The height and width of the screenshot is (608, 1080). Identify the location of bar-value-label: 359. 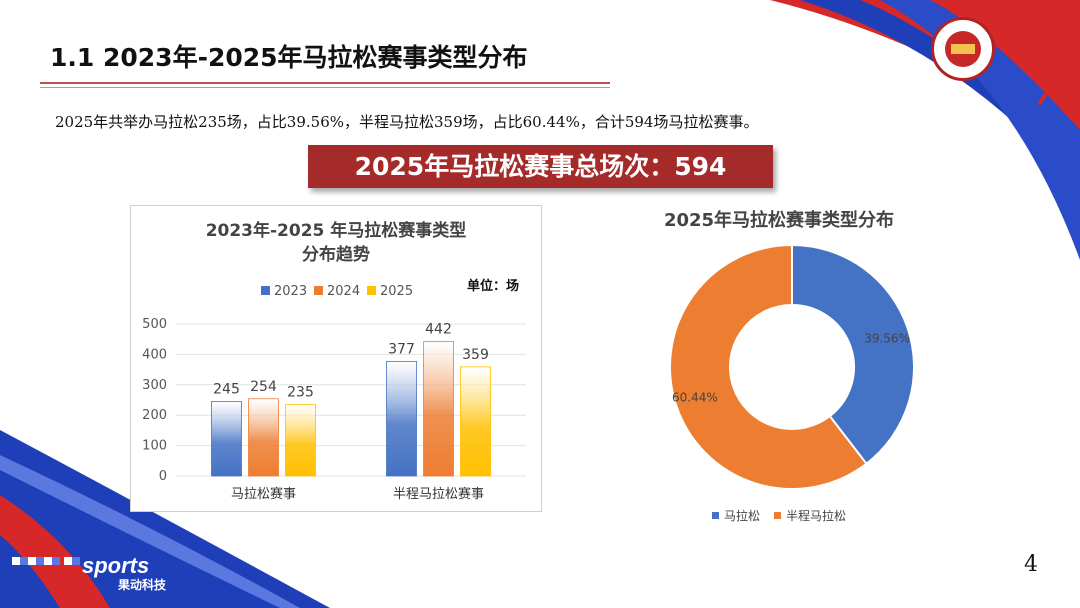
(475, 355).